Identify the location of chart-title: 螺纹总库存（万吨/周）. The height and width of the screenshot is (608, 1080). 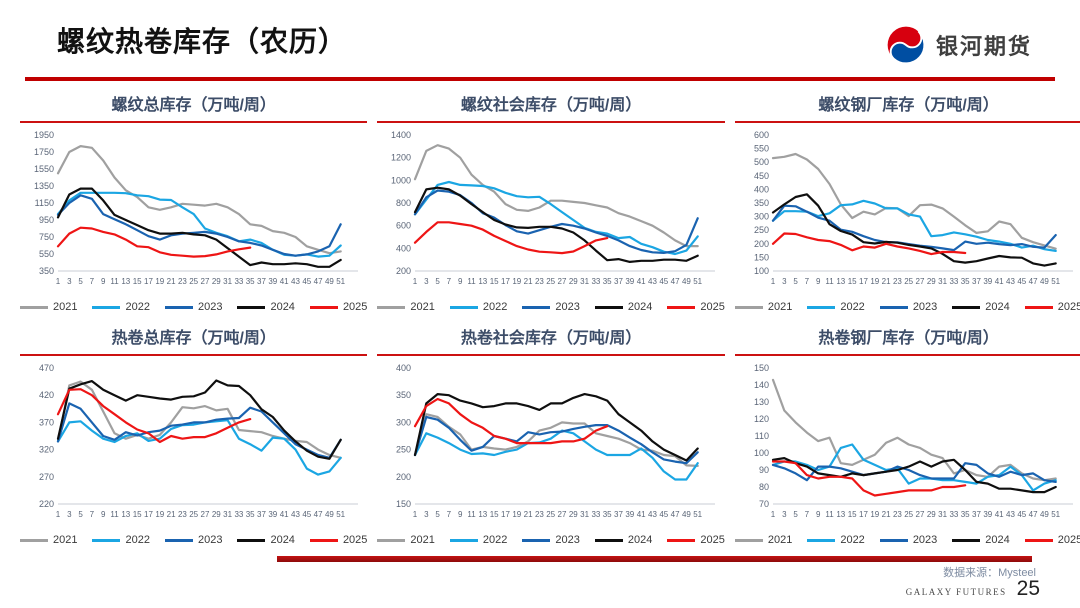
(193, 105).